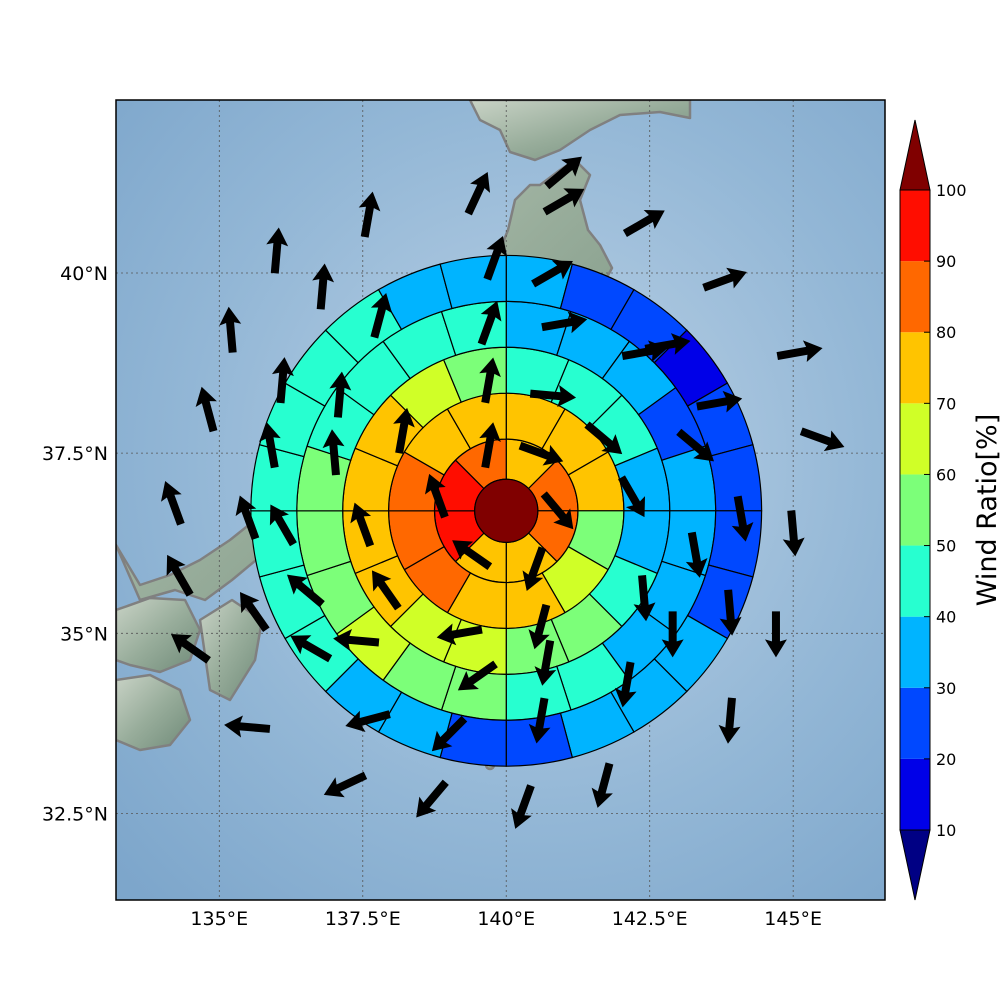  What do you see at coordinates (580, 131) in the screenshot?
I see `hokkaido-landmass` at bounding box center [580, 131].